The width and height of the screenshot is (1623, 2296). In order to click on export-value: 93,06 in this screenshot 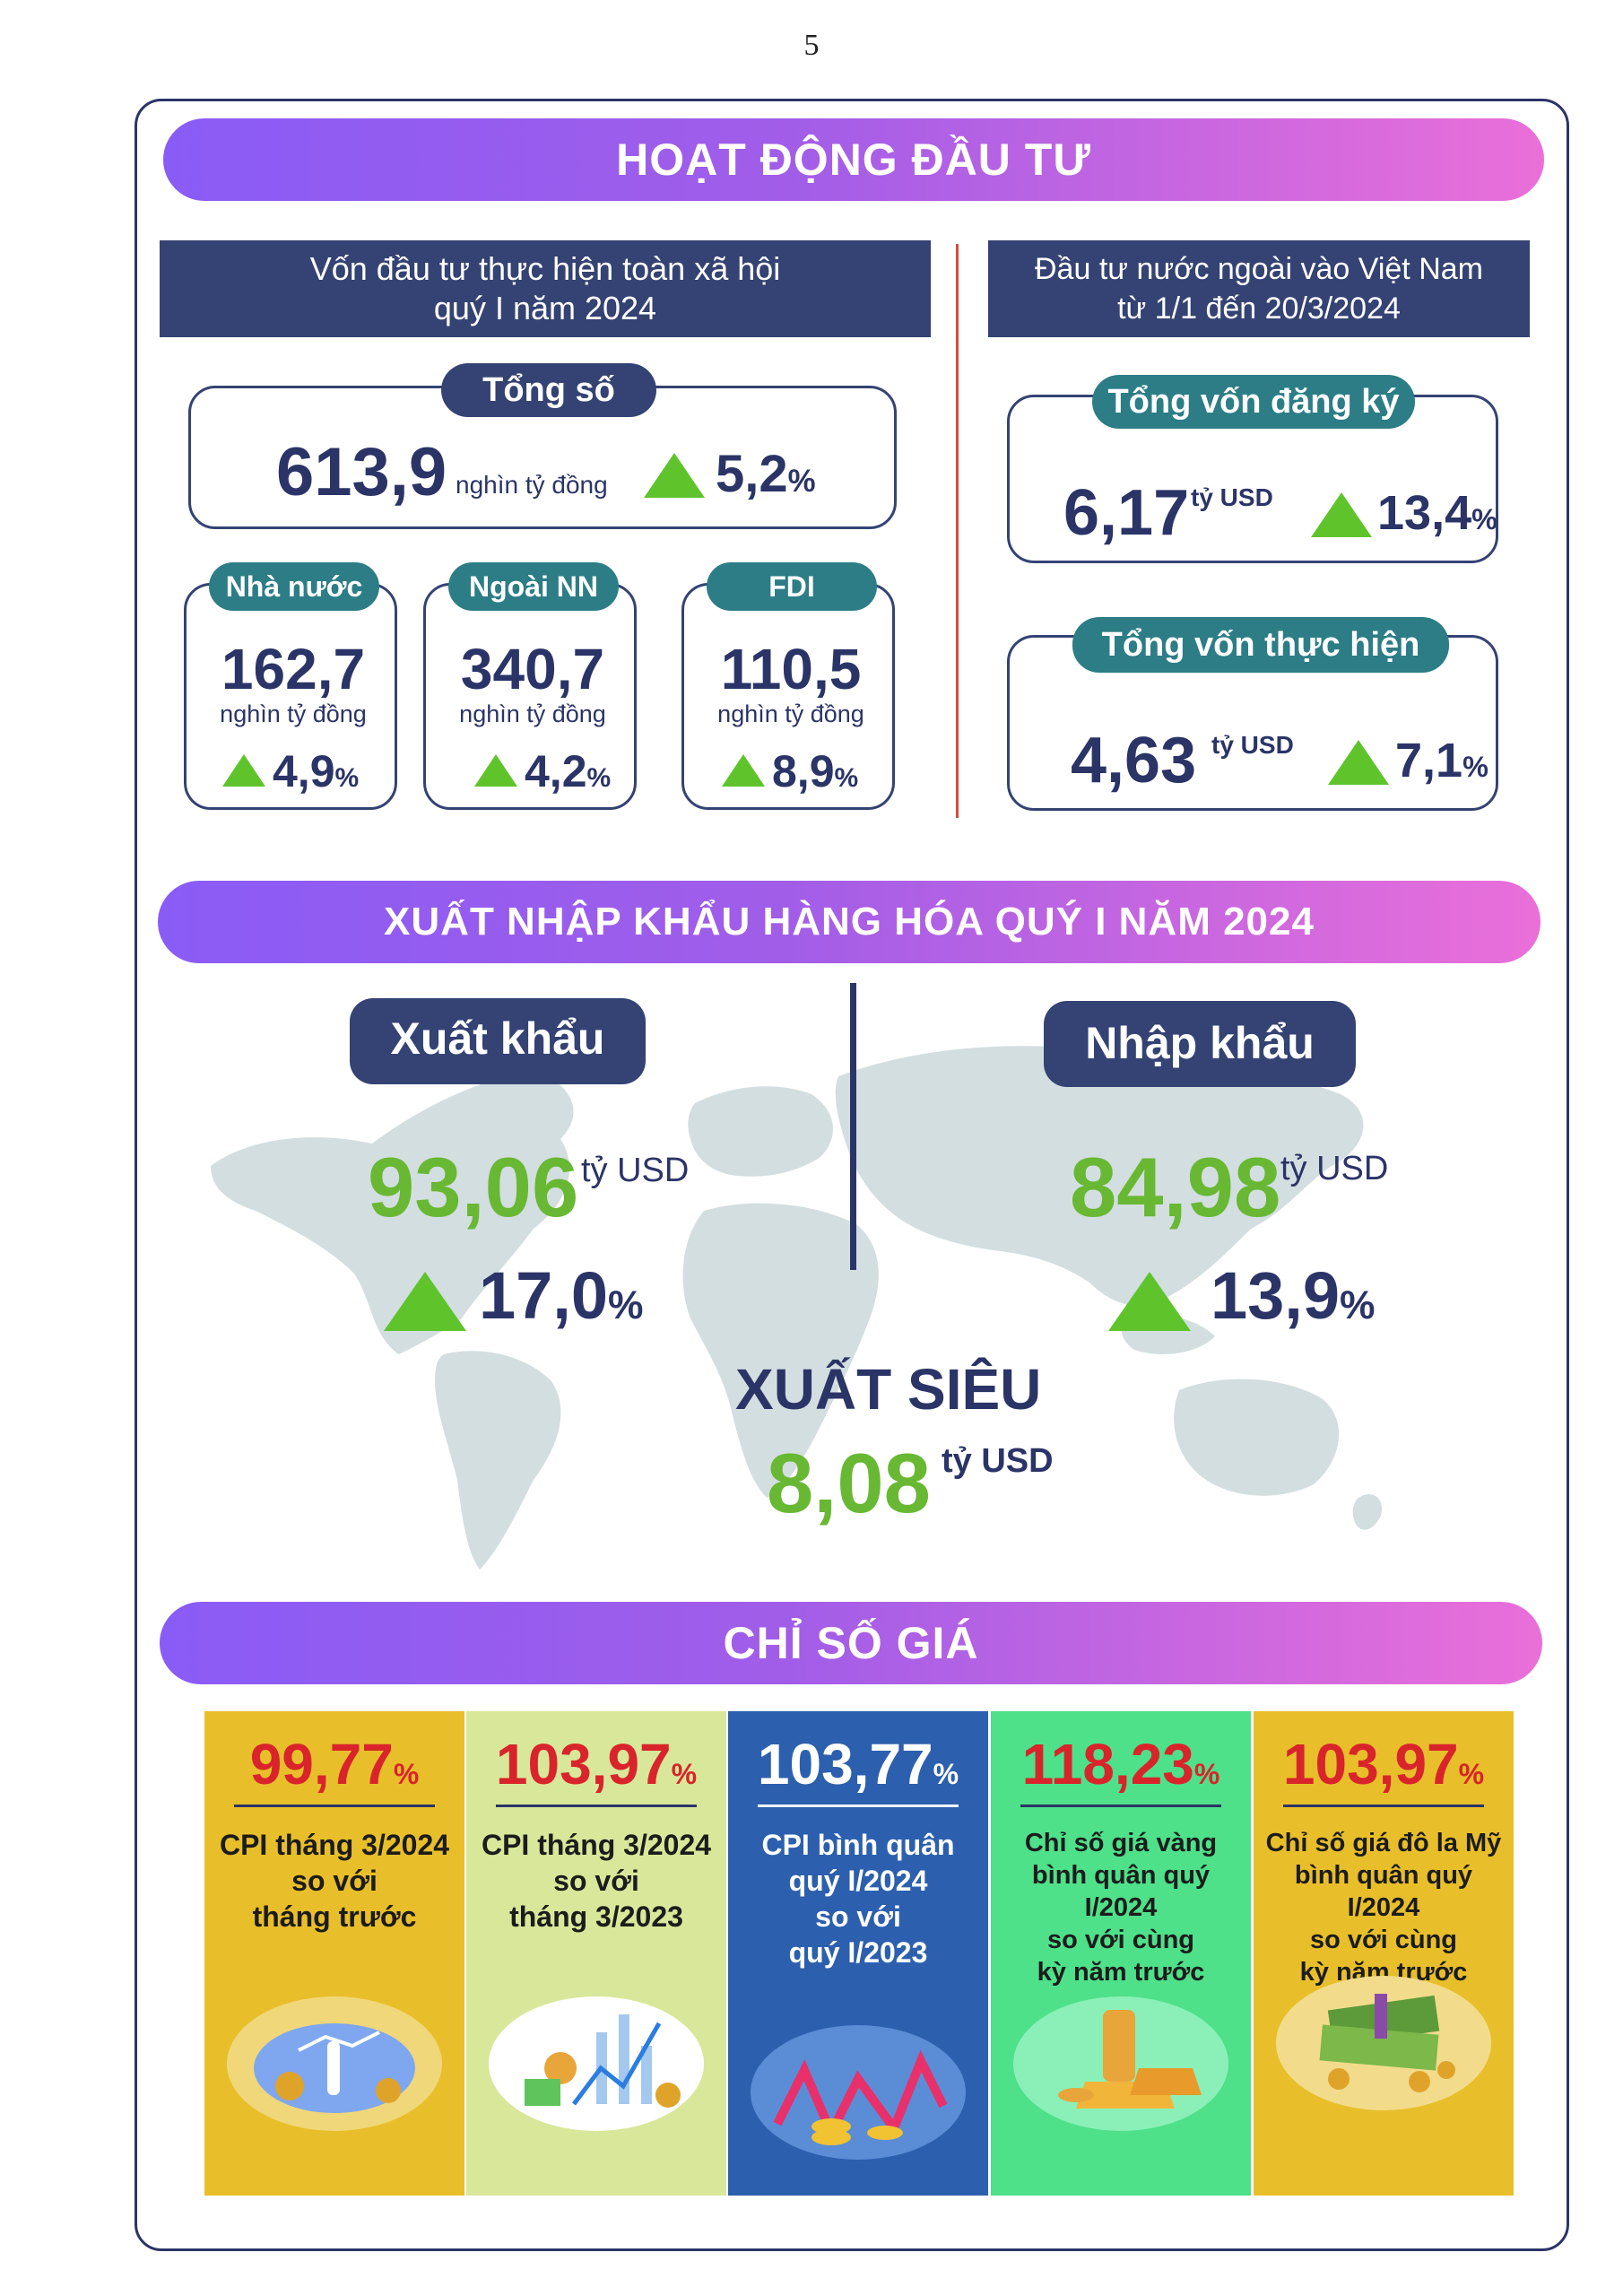, I will do `click(473, 1187)`.